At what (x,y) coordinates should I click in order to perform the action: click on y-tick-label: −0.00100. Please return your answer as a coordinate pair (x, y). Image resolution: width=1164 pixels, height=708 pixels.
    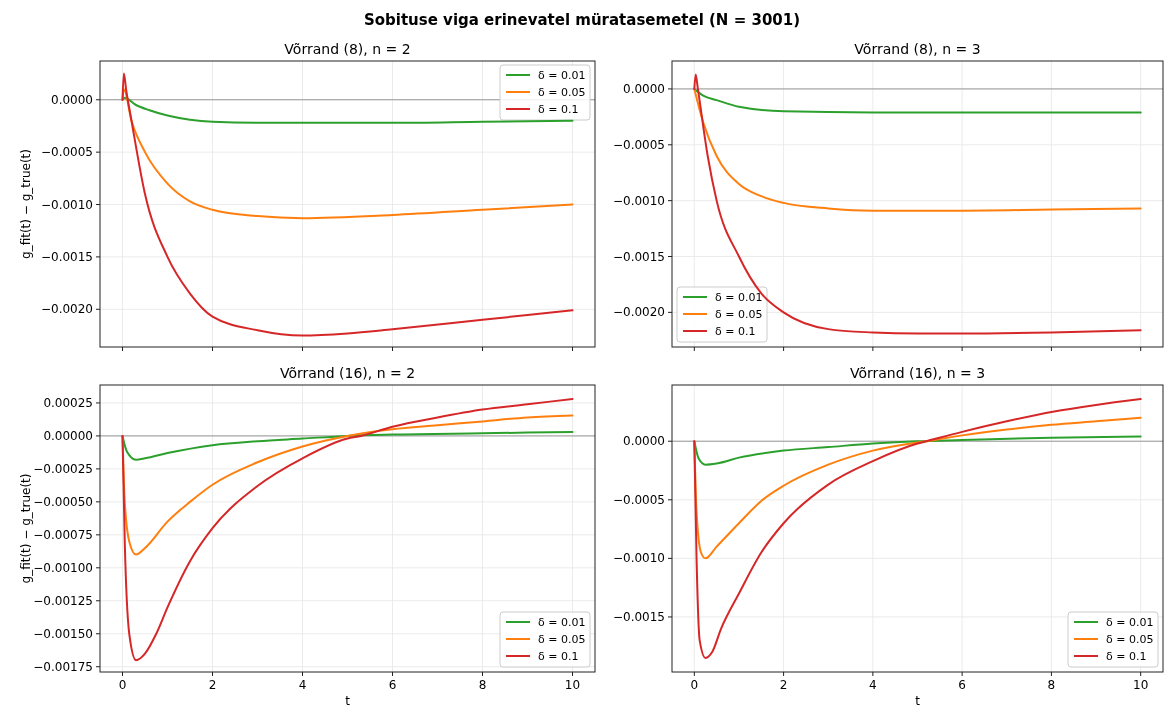
    Looking at the image, I should click on (63, 567).